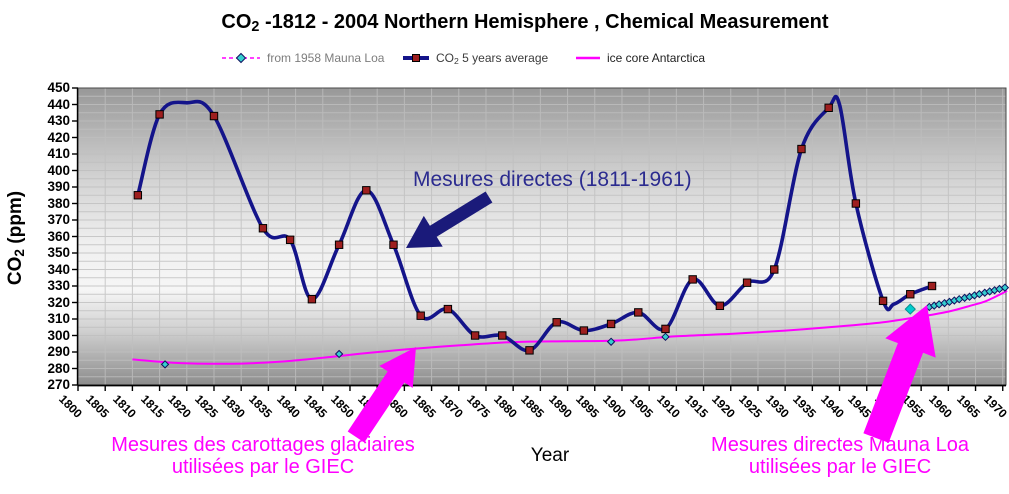 The image size is (1009, 494). Describe the element at coordinates (58, 302) in the screenshot. I see `y-tick-label: 320` at that location.